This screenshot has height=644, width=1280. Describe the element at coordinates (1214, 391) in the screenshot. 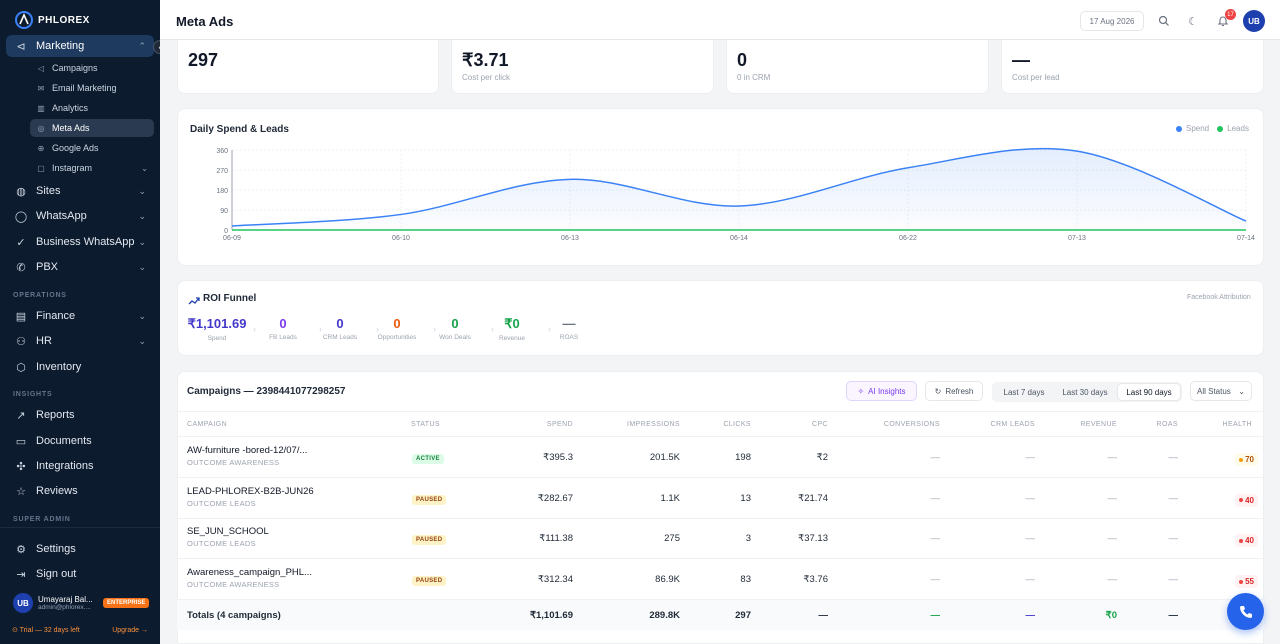

I see `status-filter-value: All Status` at that location.